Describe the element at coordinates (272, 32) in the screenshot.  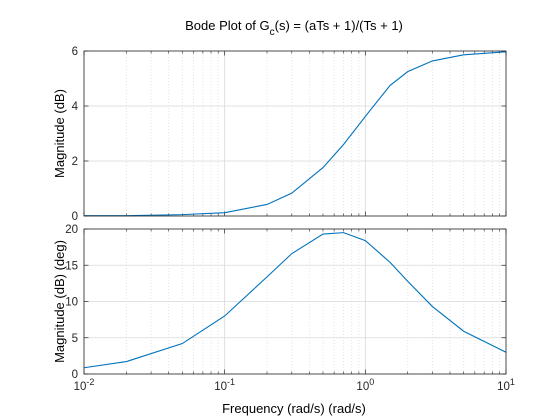
I see `title-subscript: c` at that location.